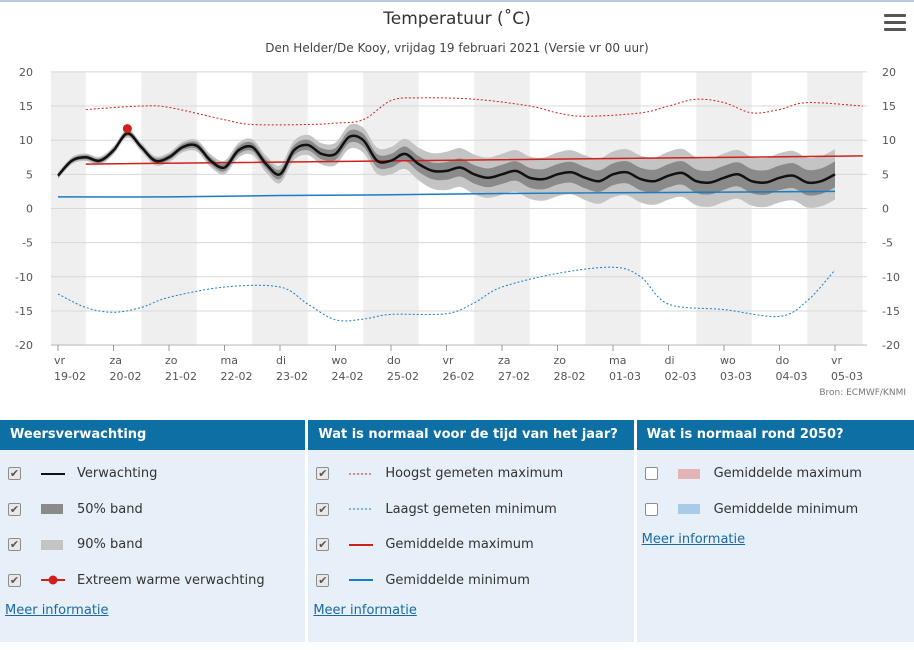 The width and height of the screenshot is (914, 650). I want to click on x-tick-date: 24-02, so click(348, 376).